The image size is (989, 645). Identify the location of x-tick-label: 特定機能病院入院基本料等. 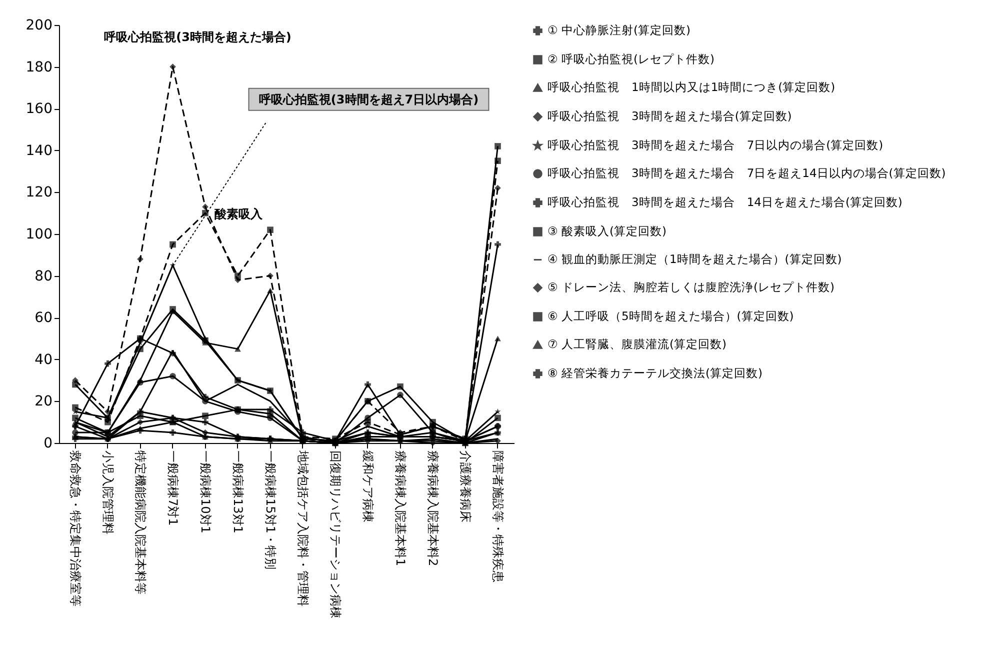
(140, 522).